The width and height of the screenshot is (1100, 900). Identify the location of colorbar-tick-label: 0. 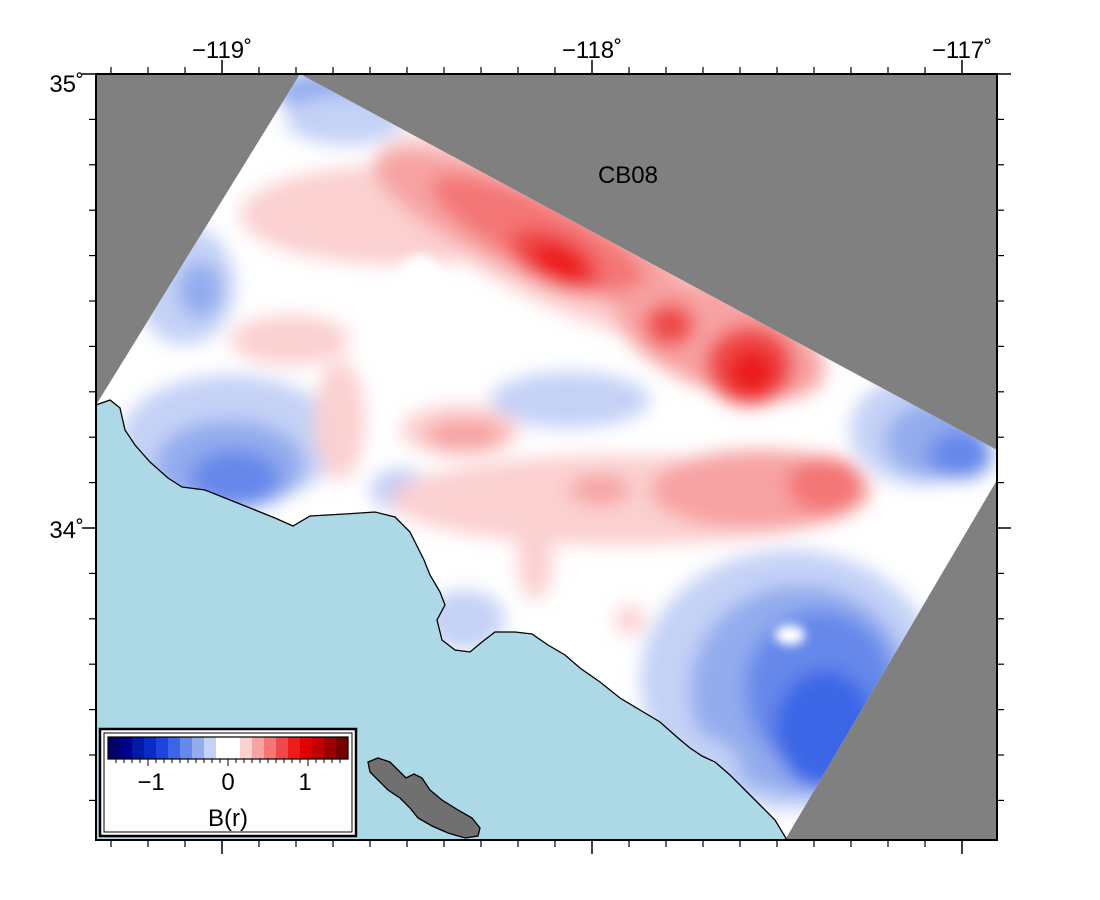
(227, 782).